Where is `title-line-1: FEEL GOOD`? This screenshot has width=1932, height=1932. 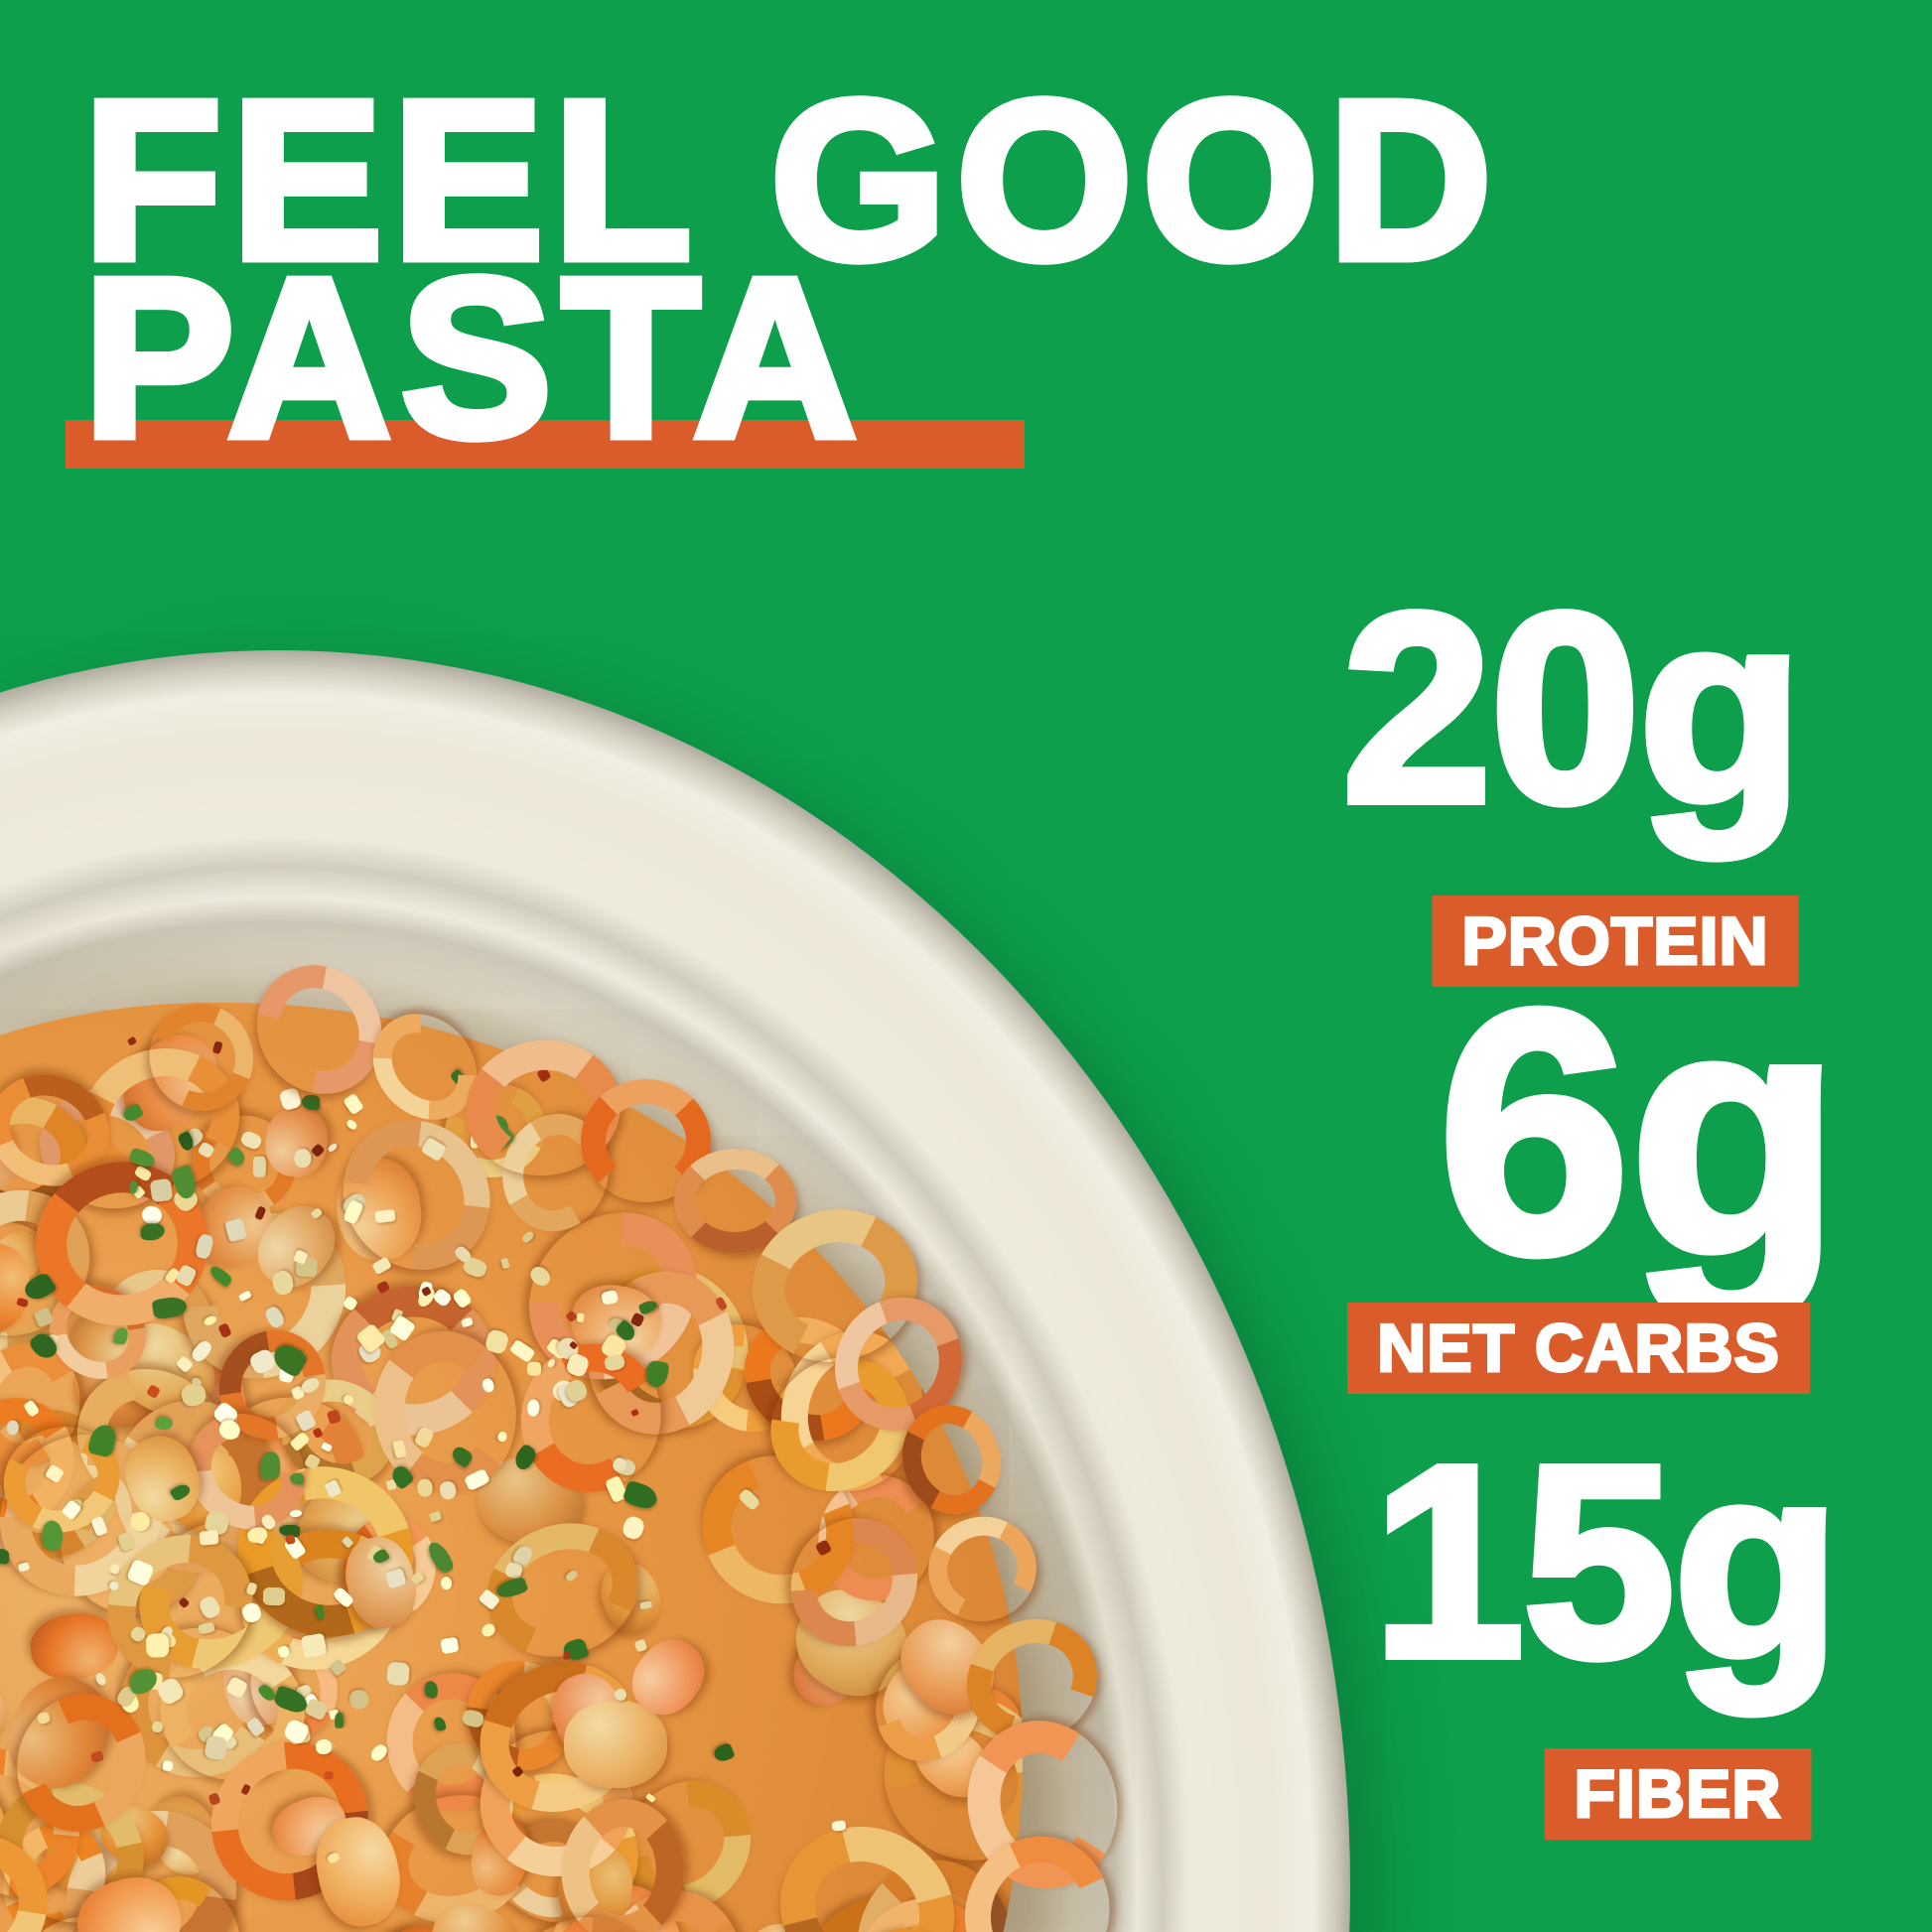
title-line-1: FEEL GOOD is located at coordinates (791, 181).